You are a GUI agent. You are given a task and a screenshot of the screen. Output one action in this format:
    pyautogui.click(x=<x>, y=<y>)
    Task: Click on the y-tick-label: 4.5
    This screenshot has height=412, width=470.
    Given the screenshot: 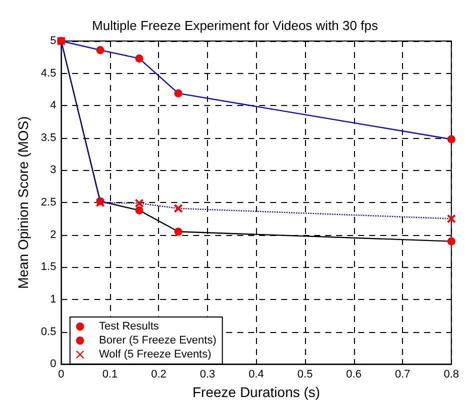 What is the action you would take?
    pyautogui.click(x=48, y=73)
    